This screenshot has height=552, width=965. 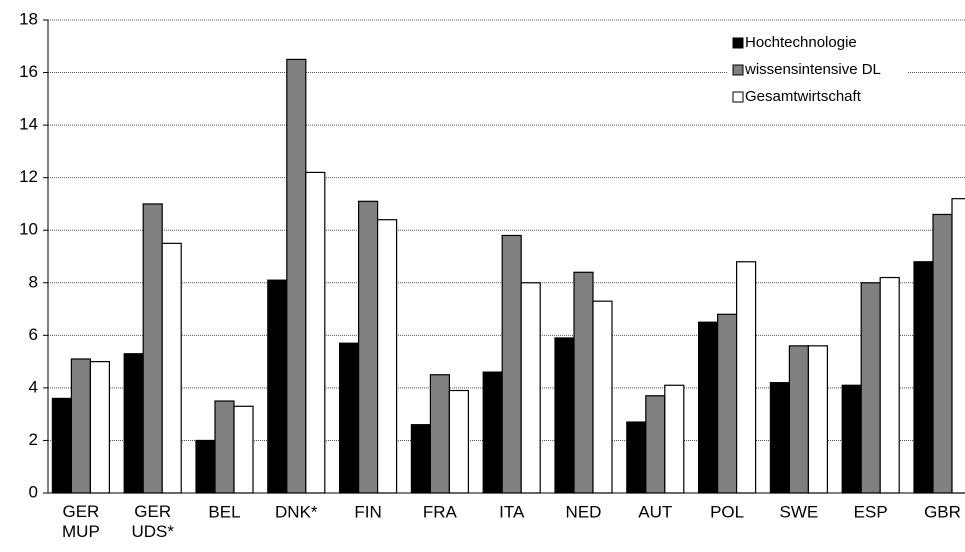 I want to click on x-tick-label: POL, so click(x=727, y=511).